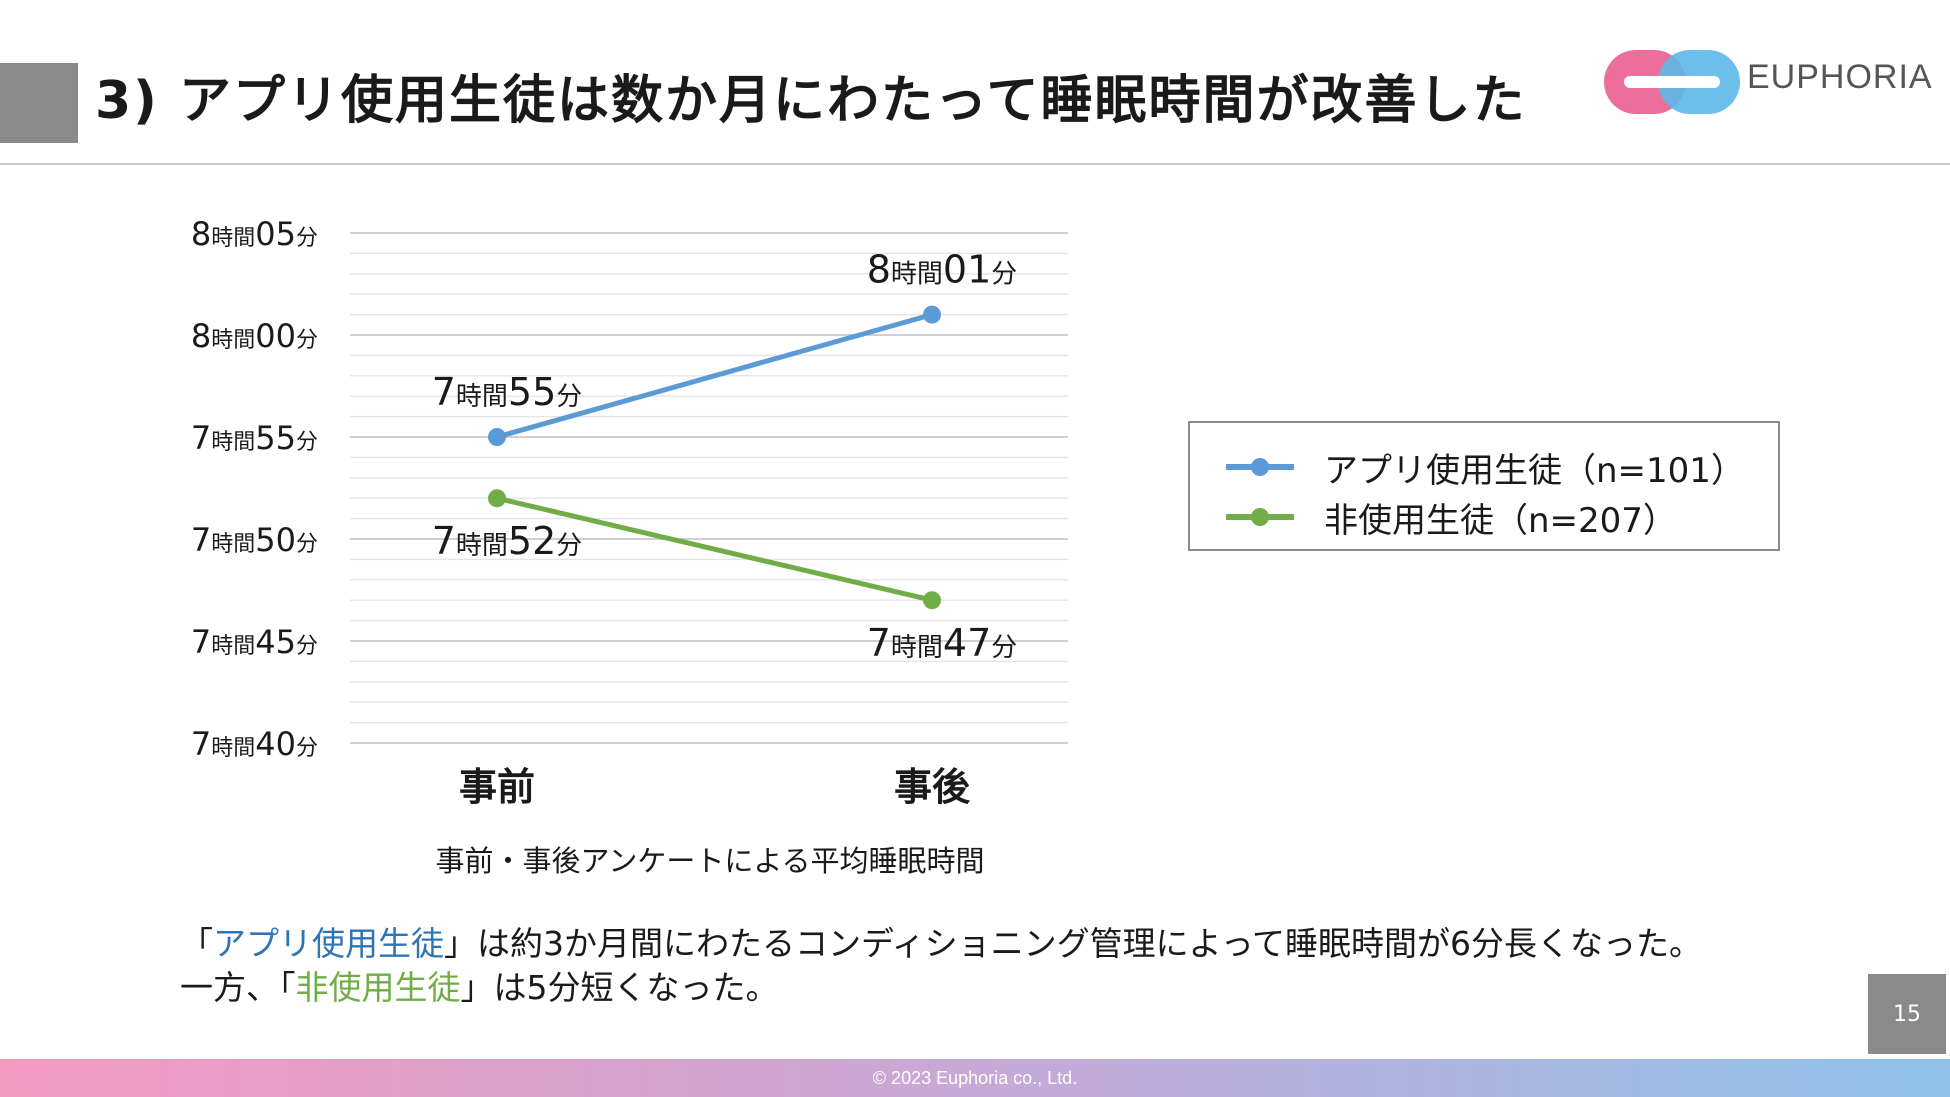 This screenshot has width=1950, height=1097. Describe the element at coordinates (507, 392) in the screenshot. I see `data-label: 7時間55分` at that location.